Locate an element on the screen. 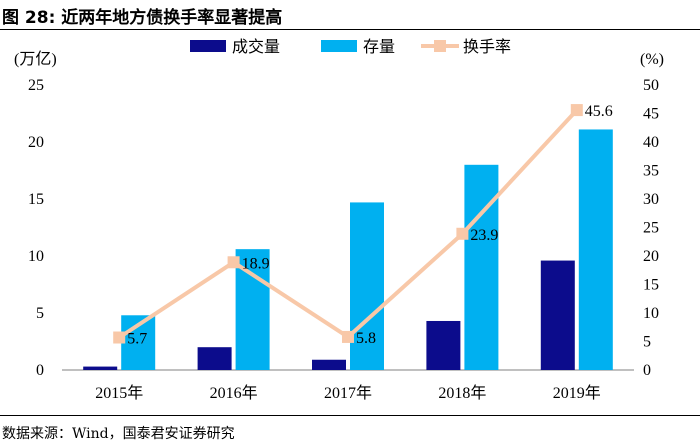 The image size is (700, 446). x-category-label: 2017年 is located at coordinates (348, 393).